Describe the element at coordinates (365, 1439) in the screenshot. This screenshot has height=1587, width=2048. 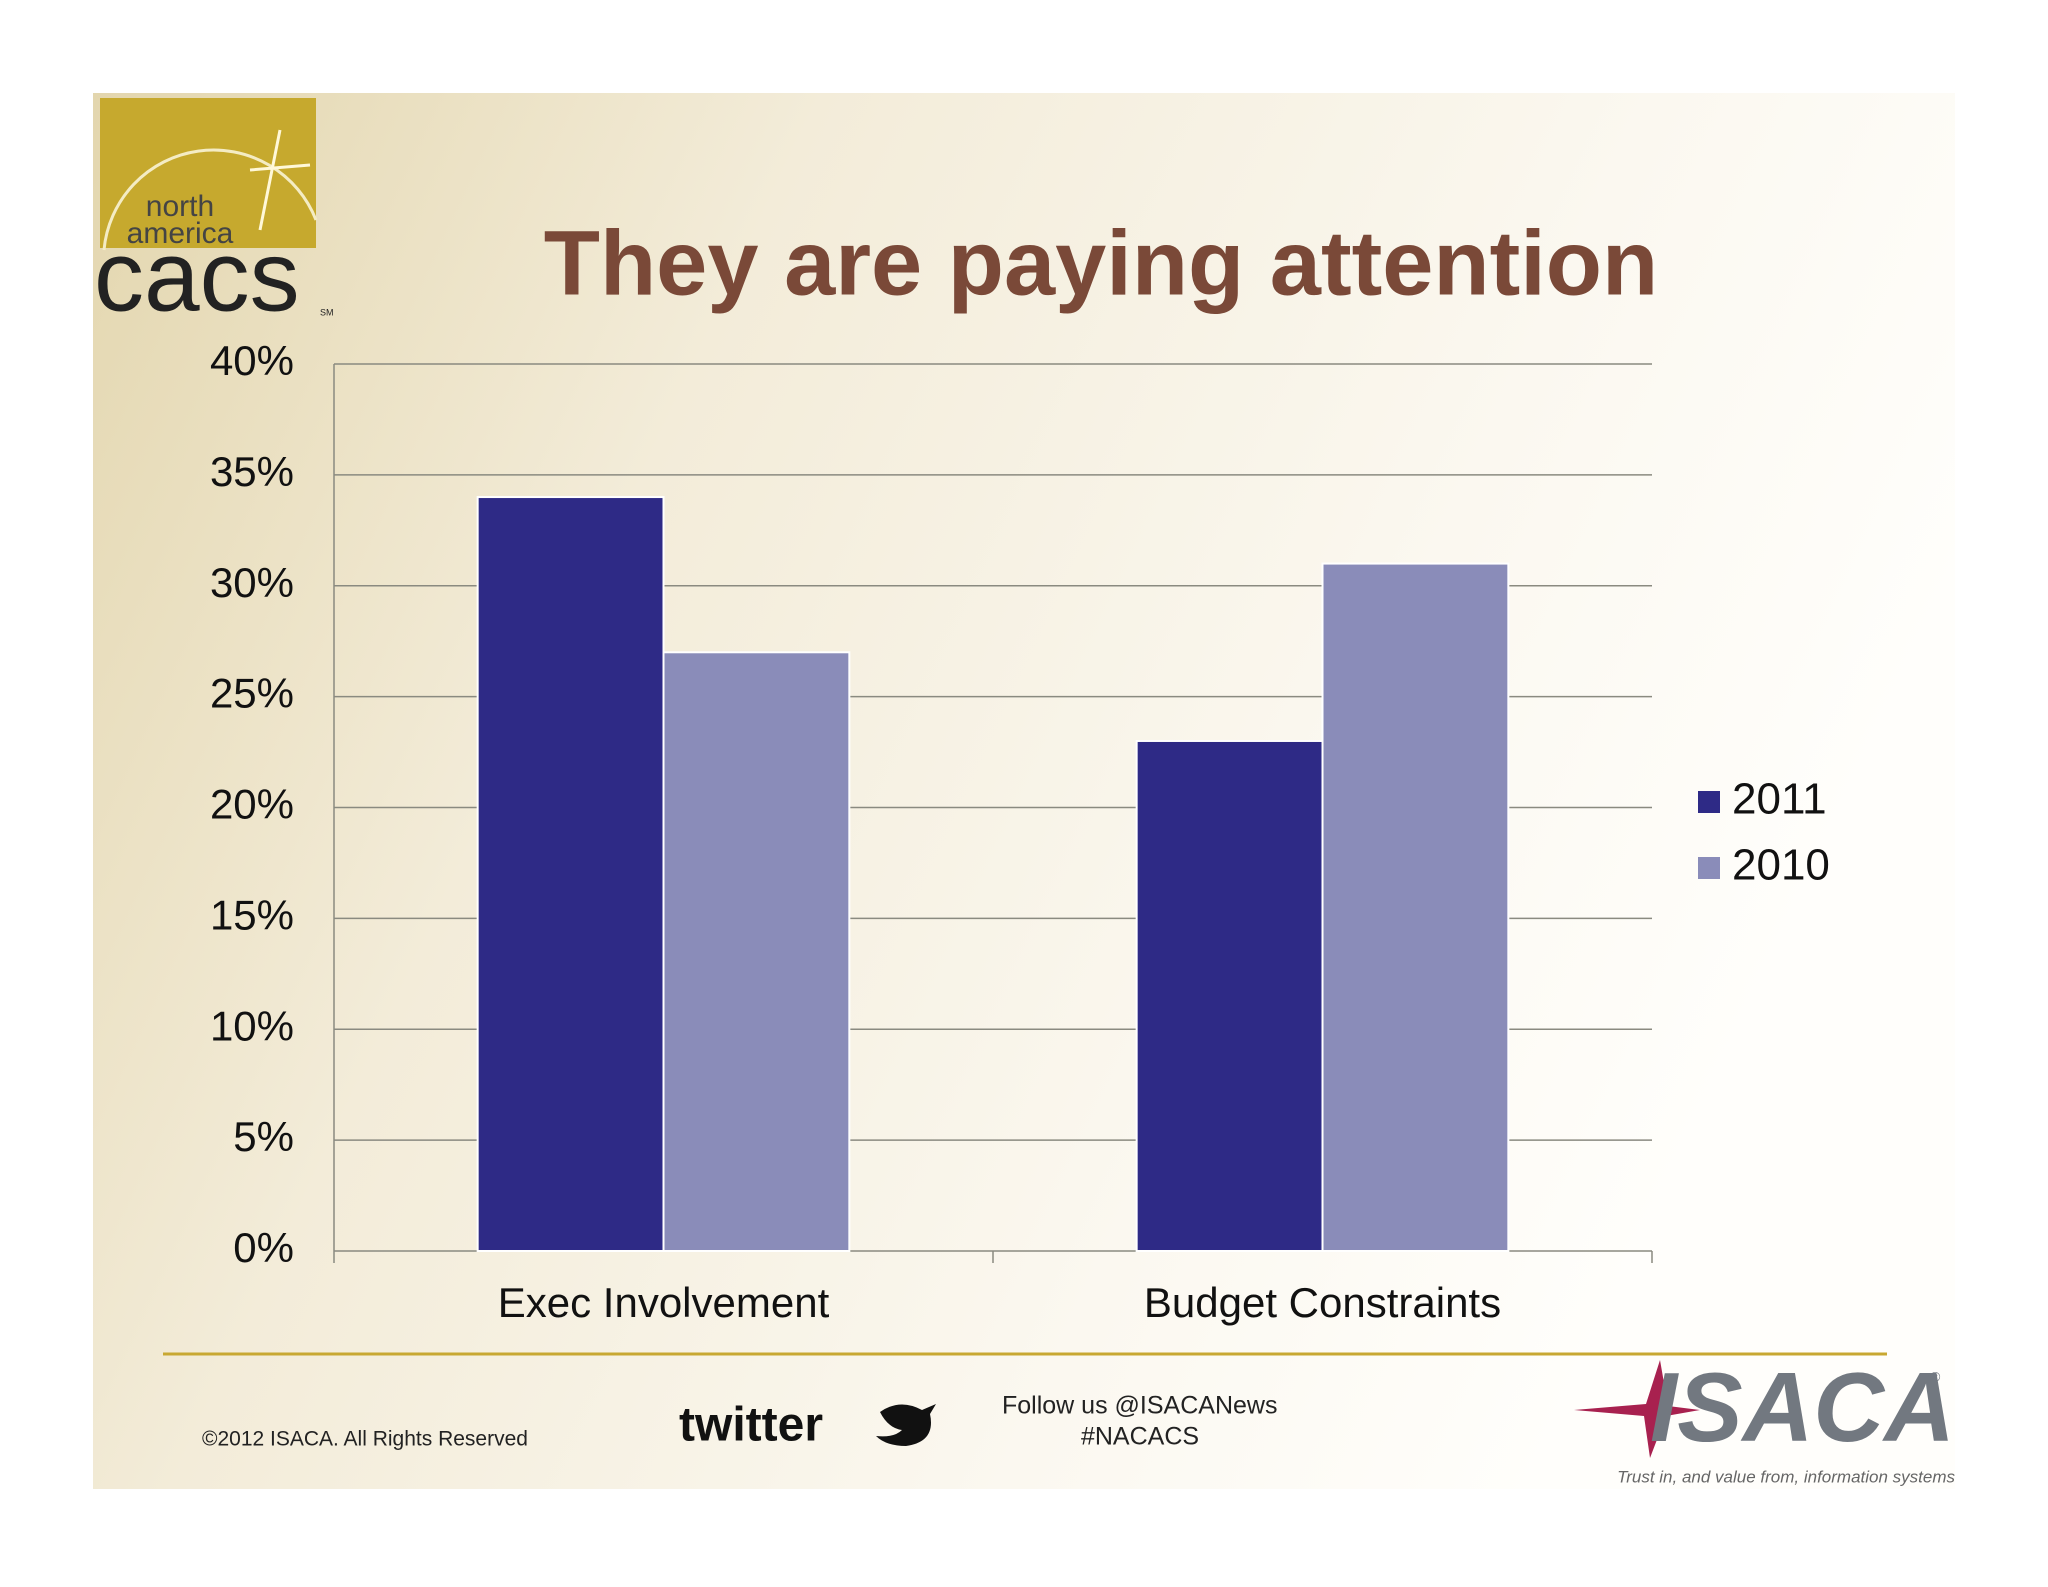
I see `copyright: ©2012 ISACA. All Rights Reserved` at that location.